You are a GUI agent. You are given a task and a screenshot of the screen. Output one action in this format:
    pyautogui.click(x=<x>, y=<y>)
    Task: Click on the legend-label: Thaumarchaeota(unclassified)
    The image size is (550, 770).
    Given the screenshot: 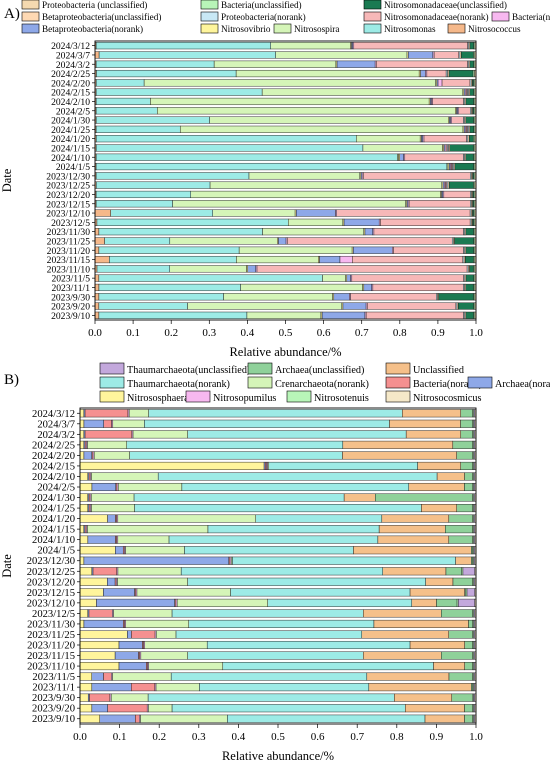 What is the action you would take?
    pyautogui.click(x=188, y=370)
    